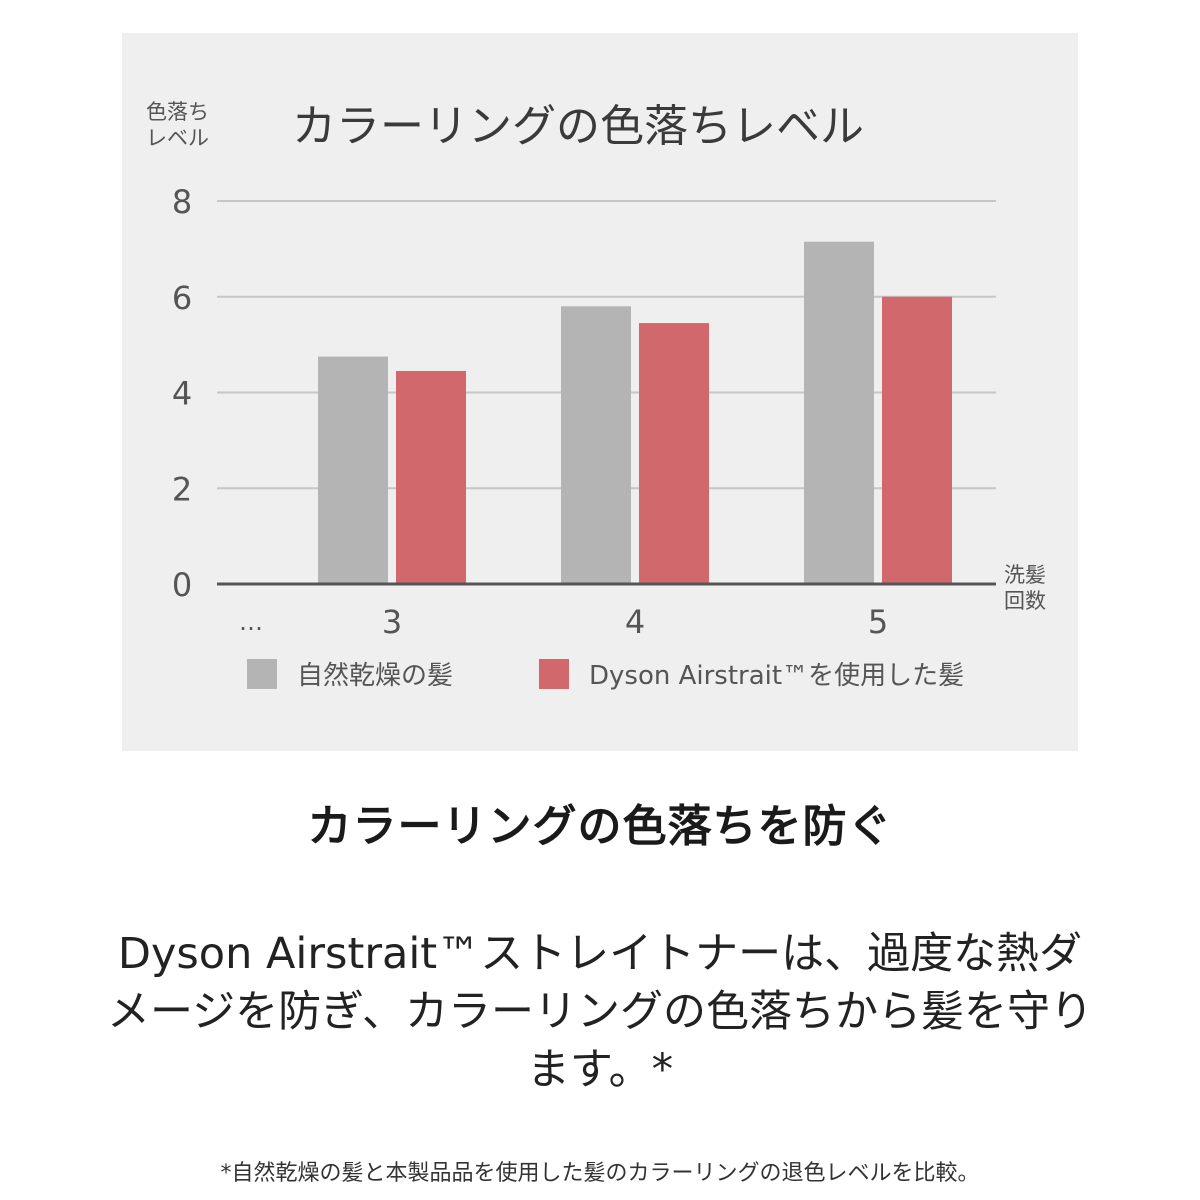 Image resolution: width=1200 pixels, height=1200 pixels. Describe the element at coordinates (600, 826) in the screenshot. I see `headline: カラーリングの色落ちを防ぐ` at that location.